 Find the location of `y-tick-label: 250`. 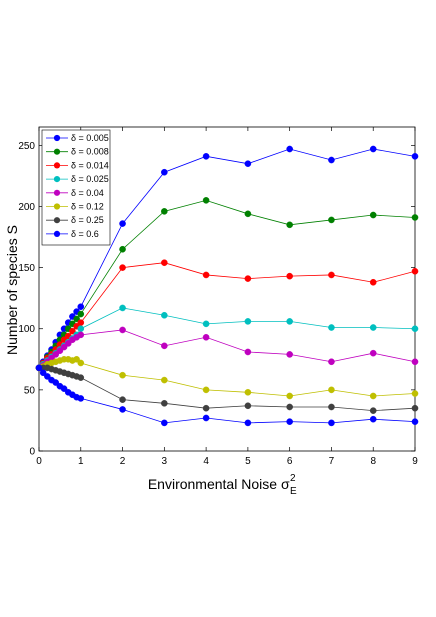

y-tick-label: 250 is located at coordinates (26, 146).